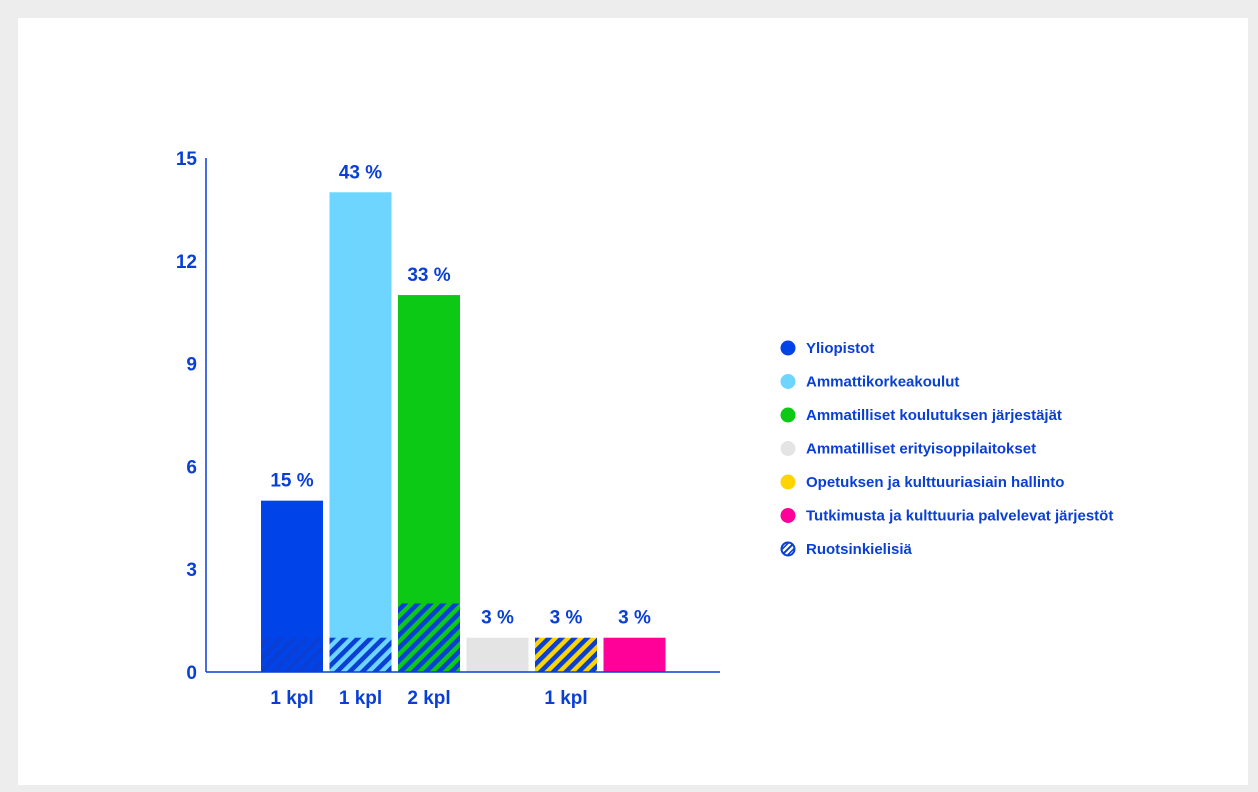  What do you see at coordinates (360, 172) in the screenshot?
I see `bar-data-label: 43 %` at bounding box center [360, 172].